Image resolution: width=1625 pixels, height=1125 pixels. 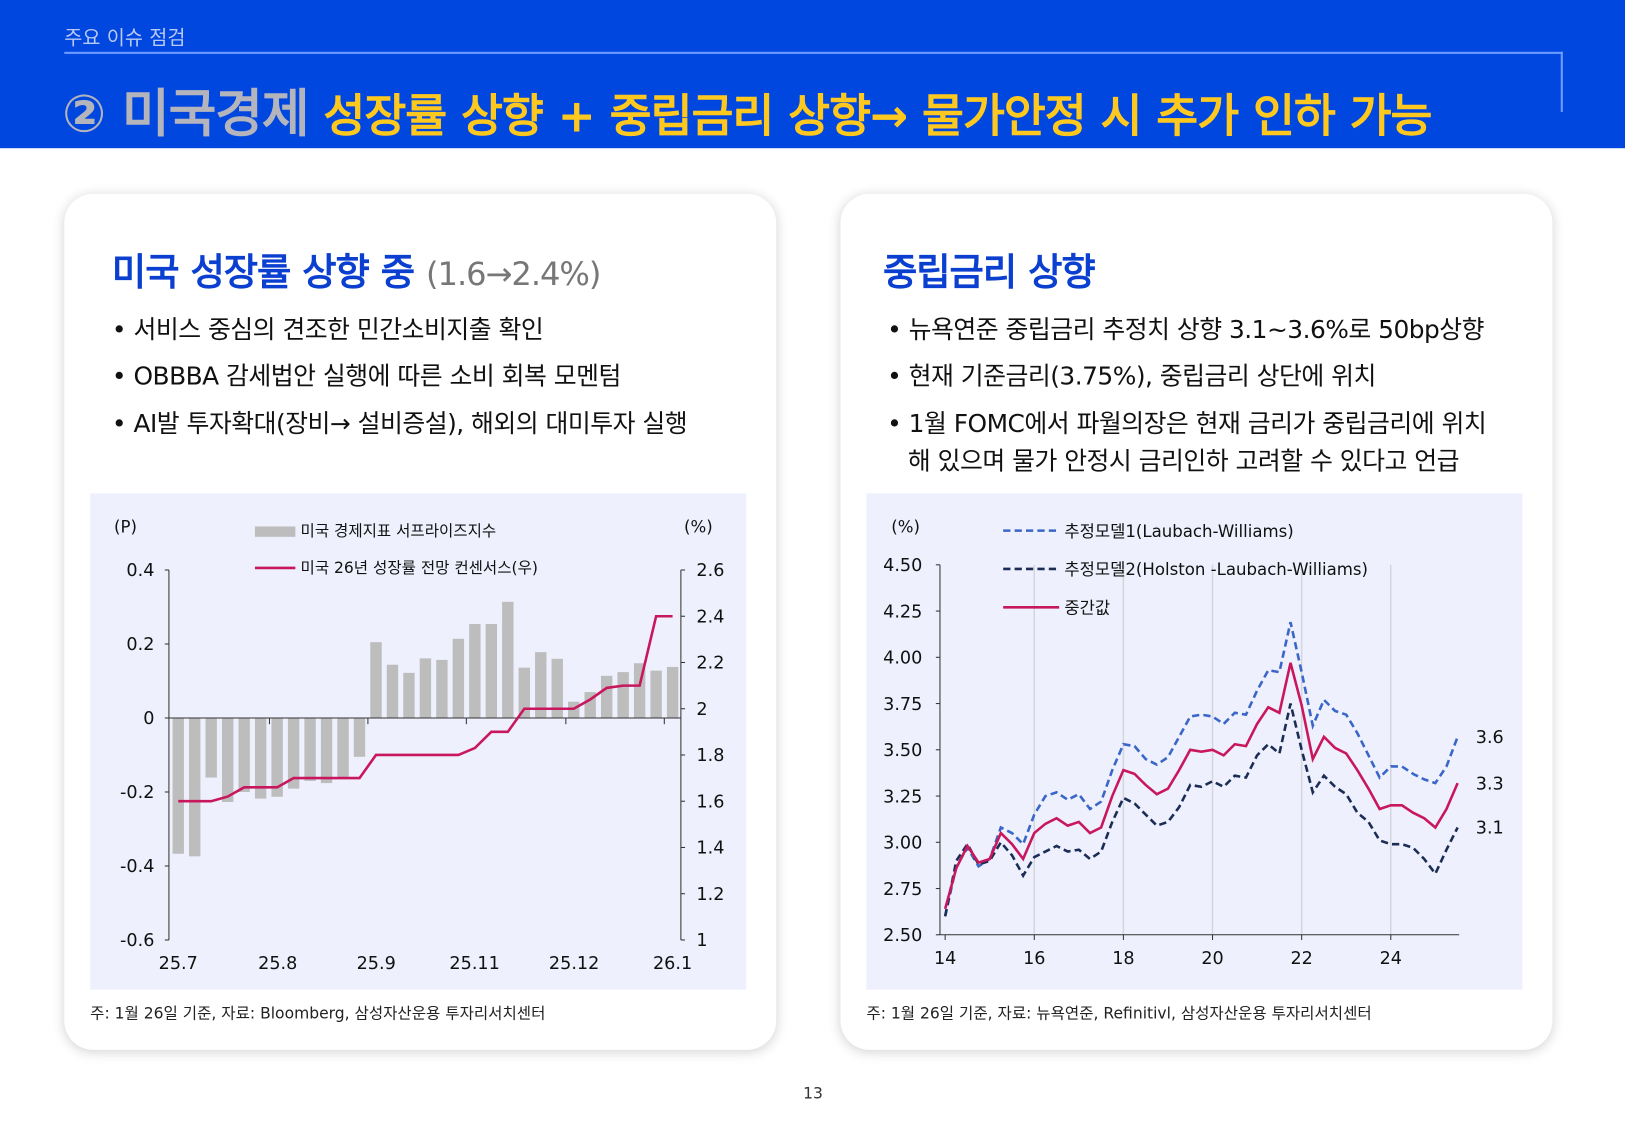 What do you see at coordinates (366, 376) in the screenshot?
I see `bullet: • OBBBA 감세법안 실행에 따른 소비 회복 모멘텀` at bounding box center [366, 376].